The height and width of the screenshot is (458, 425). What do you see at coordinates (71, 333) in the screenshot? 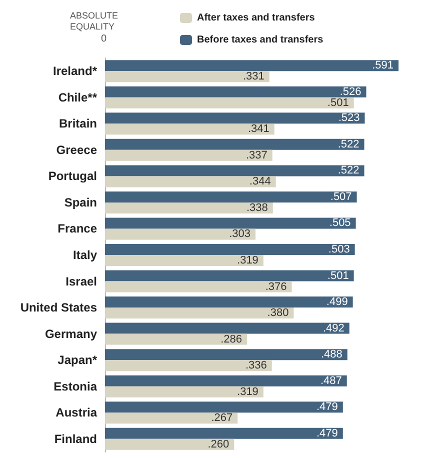
I see `y-tick-label: Germany` at bounding box center [71, 333].